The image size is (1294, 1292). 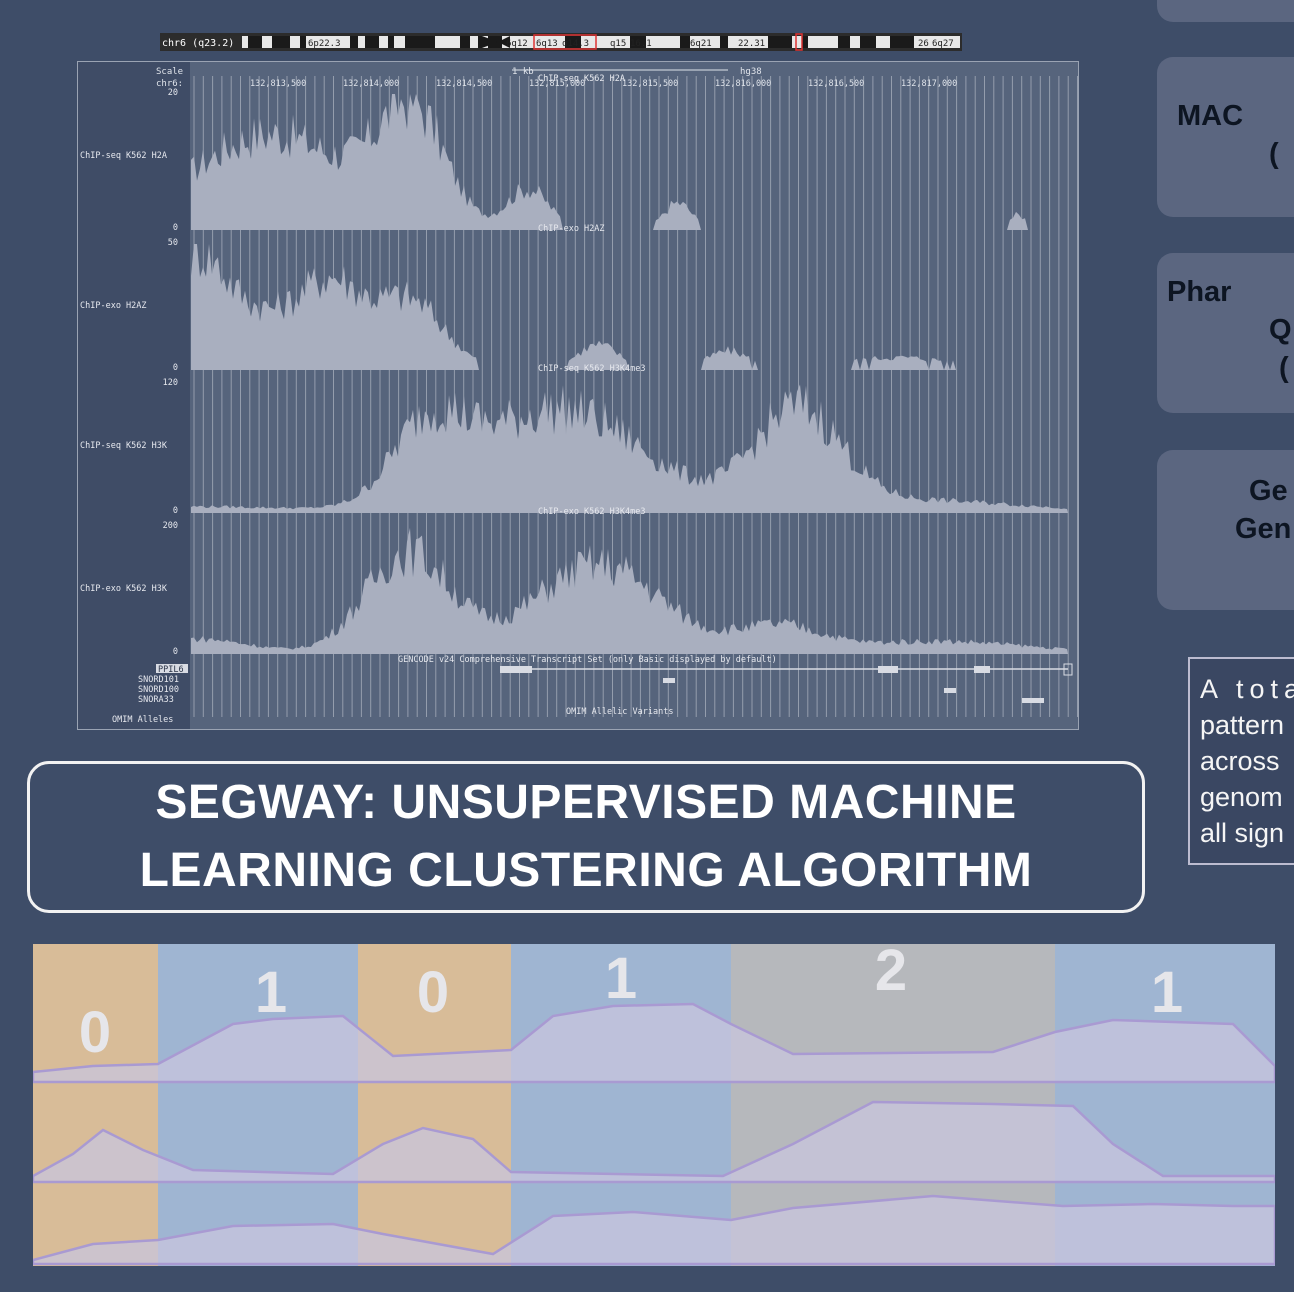 What do you see at coordinates (1242, 833) in the screenshot?
I see `note-line: all sign` at bounding box center [1242, 833].